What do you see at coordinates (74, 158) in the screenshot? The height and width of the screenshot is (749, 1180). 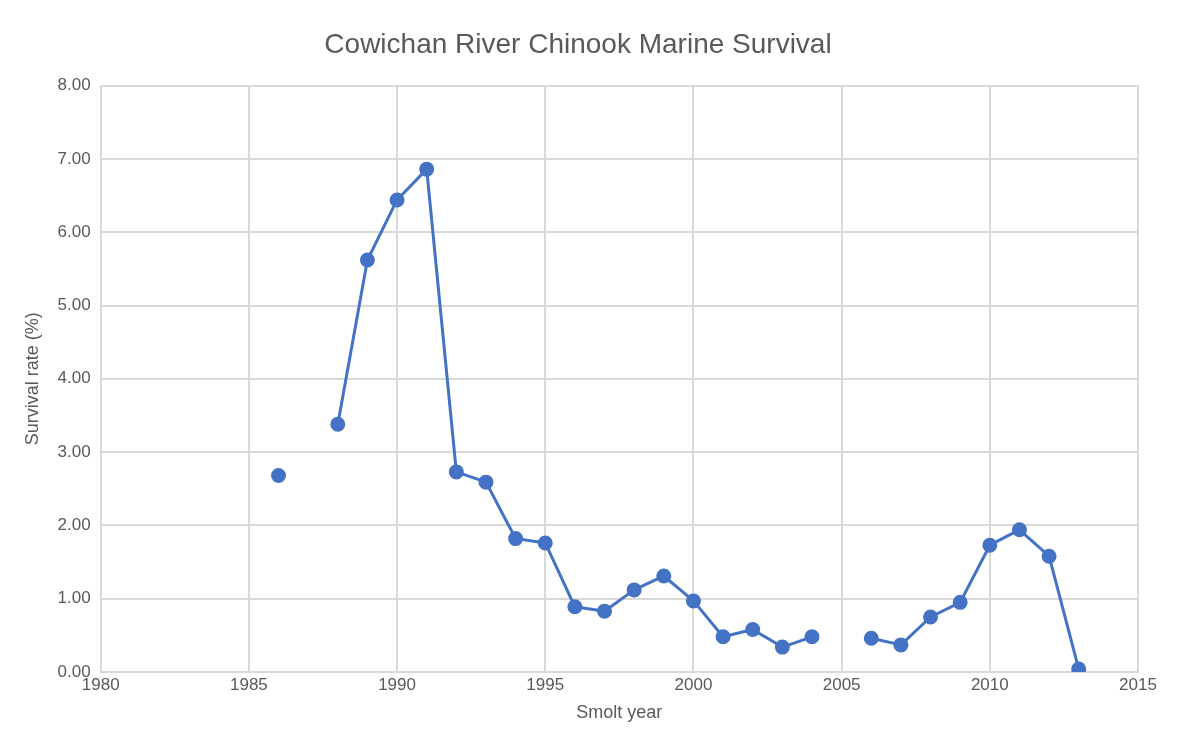 I see `y-tick-label: 7.00` at bounding box center [74, 158].